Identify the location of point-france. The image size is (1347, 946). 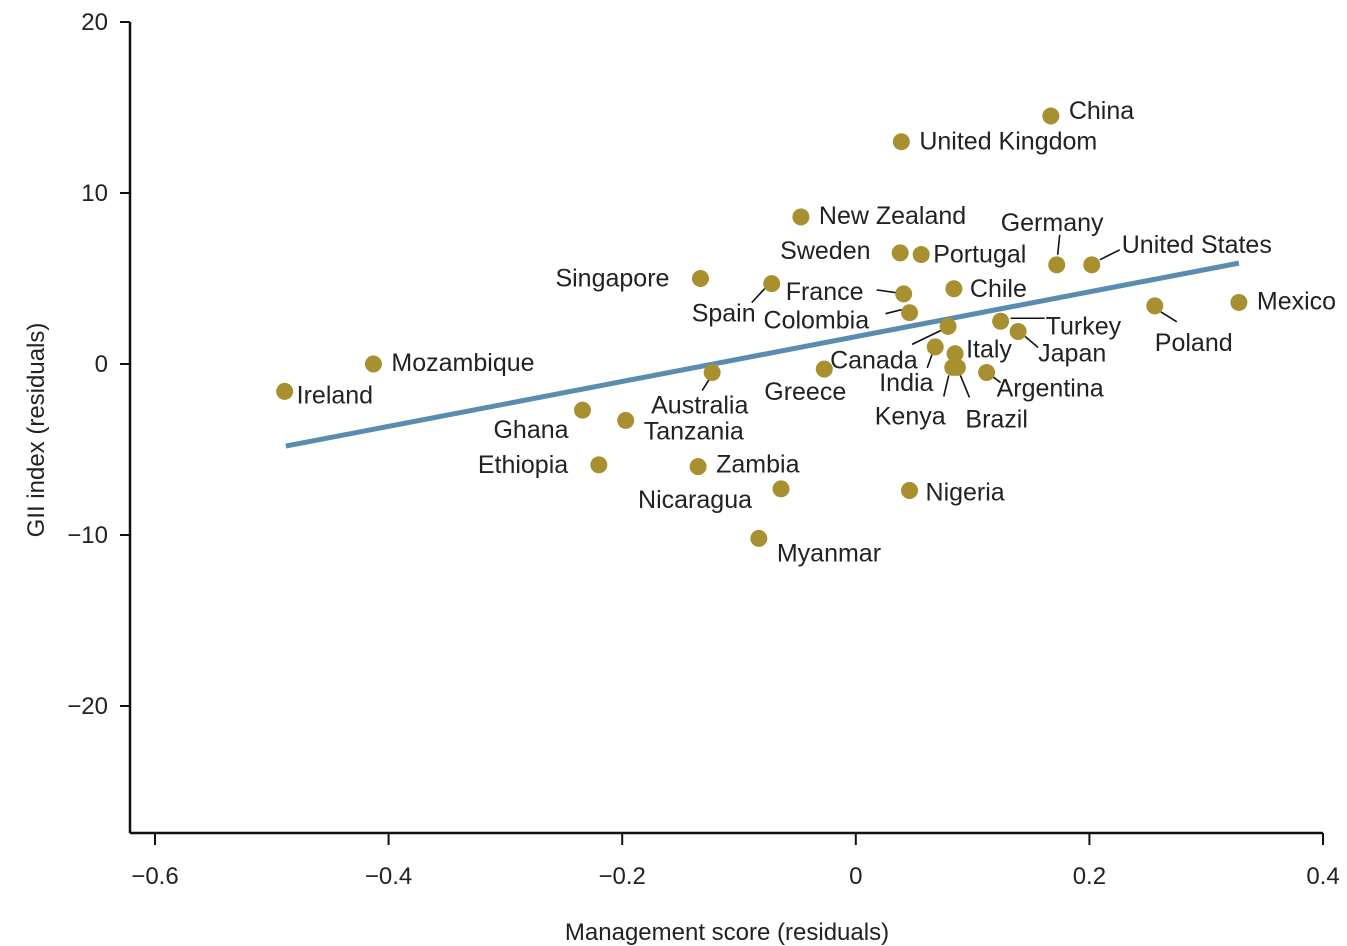
(904, 294).